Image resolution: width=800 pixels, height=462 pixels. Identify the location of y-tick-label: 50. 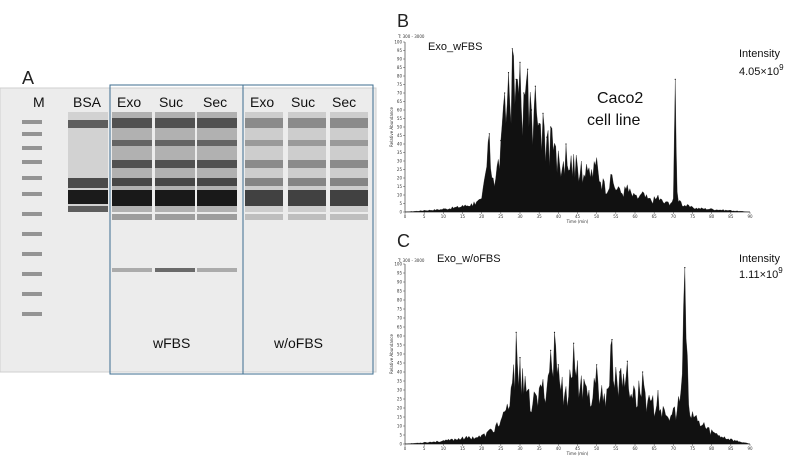
(400, 353).